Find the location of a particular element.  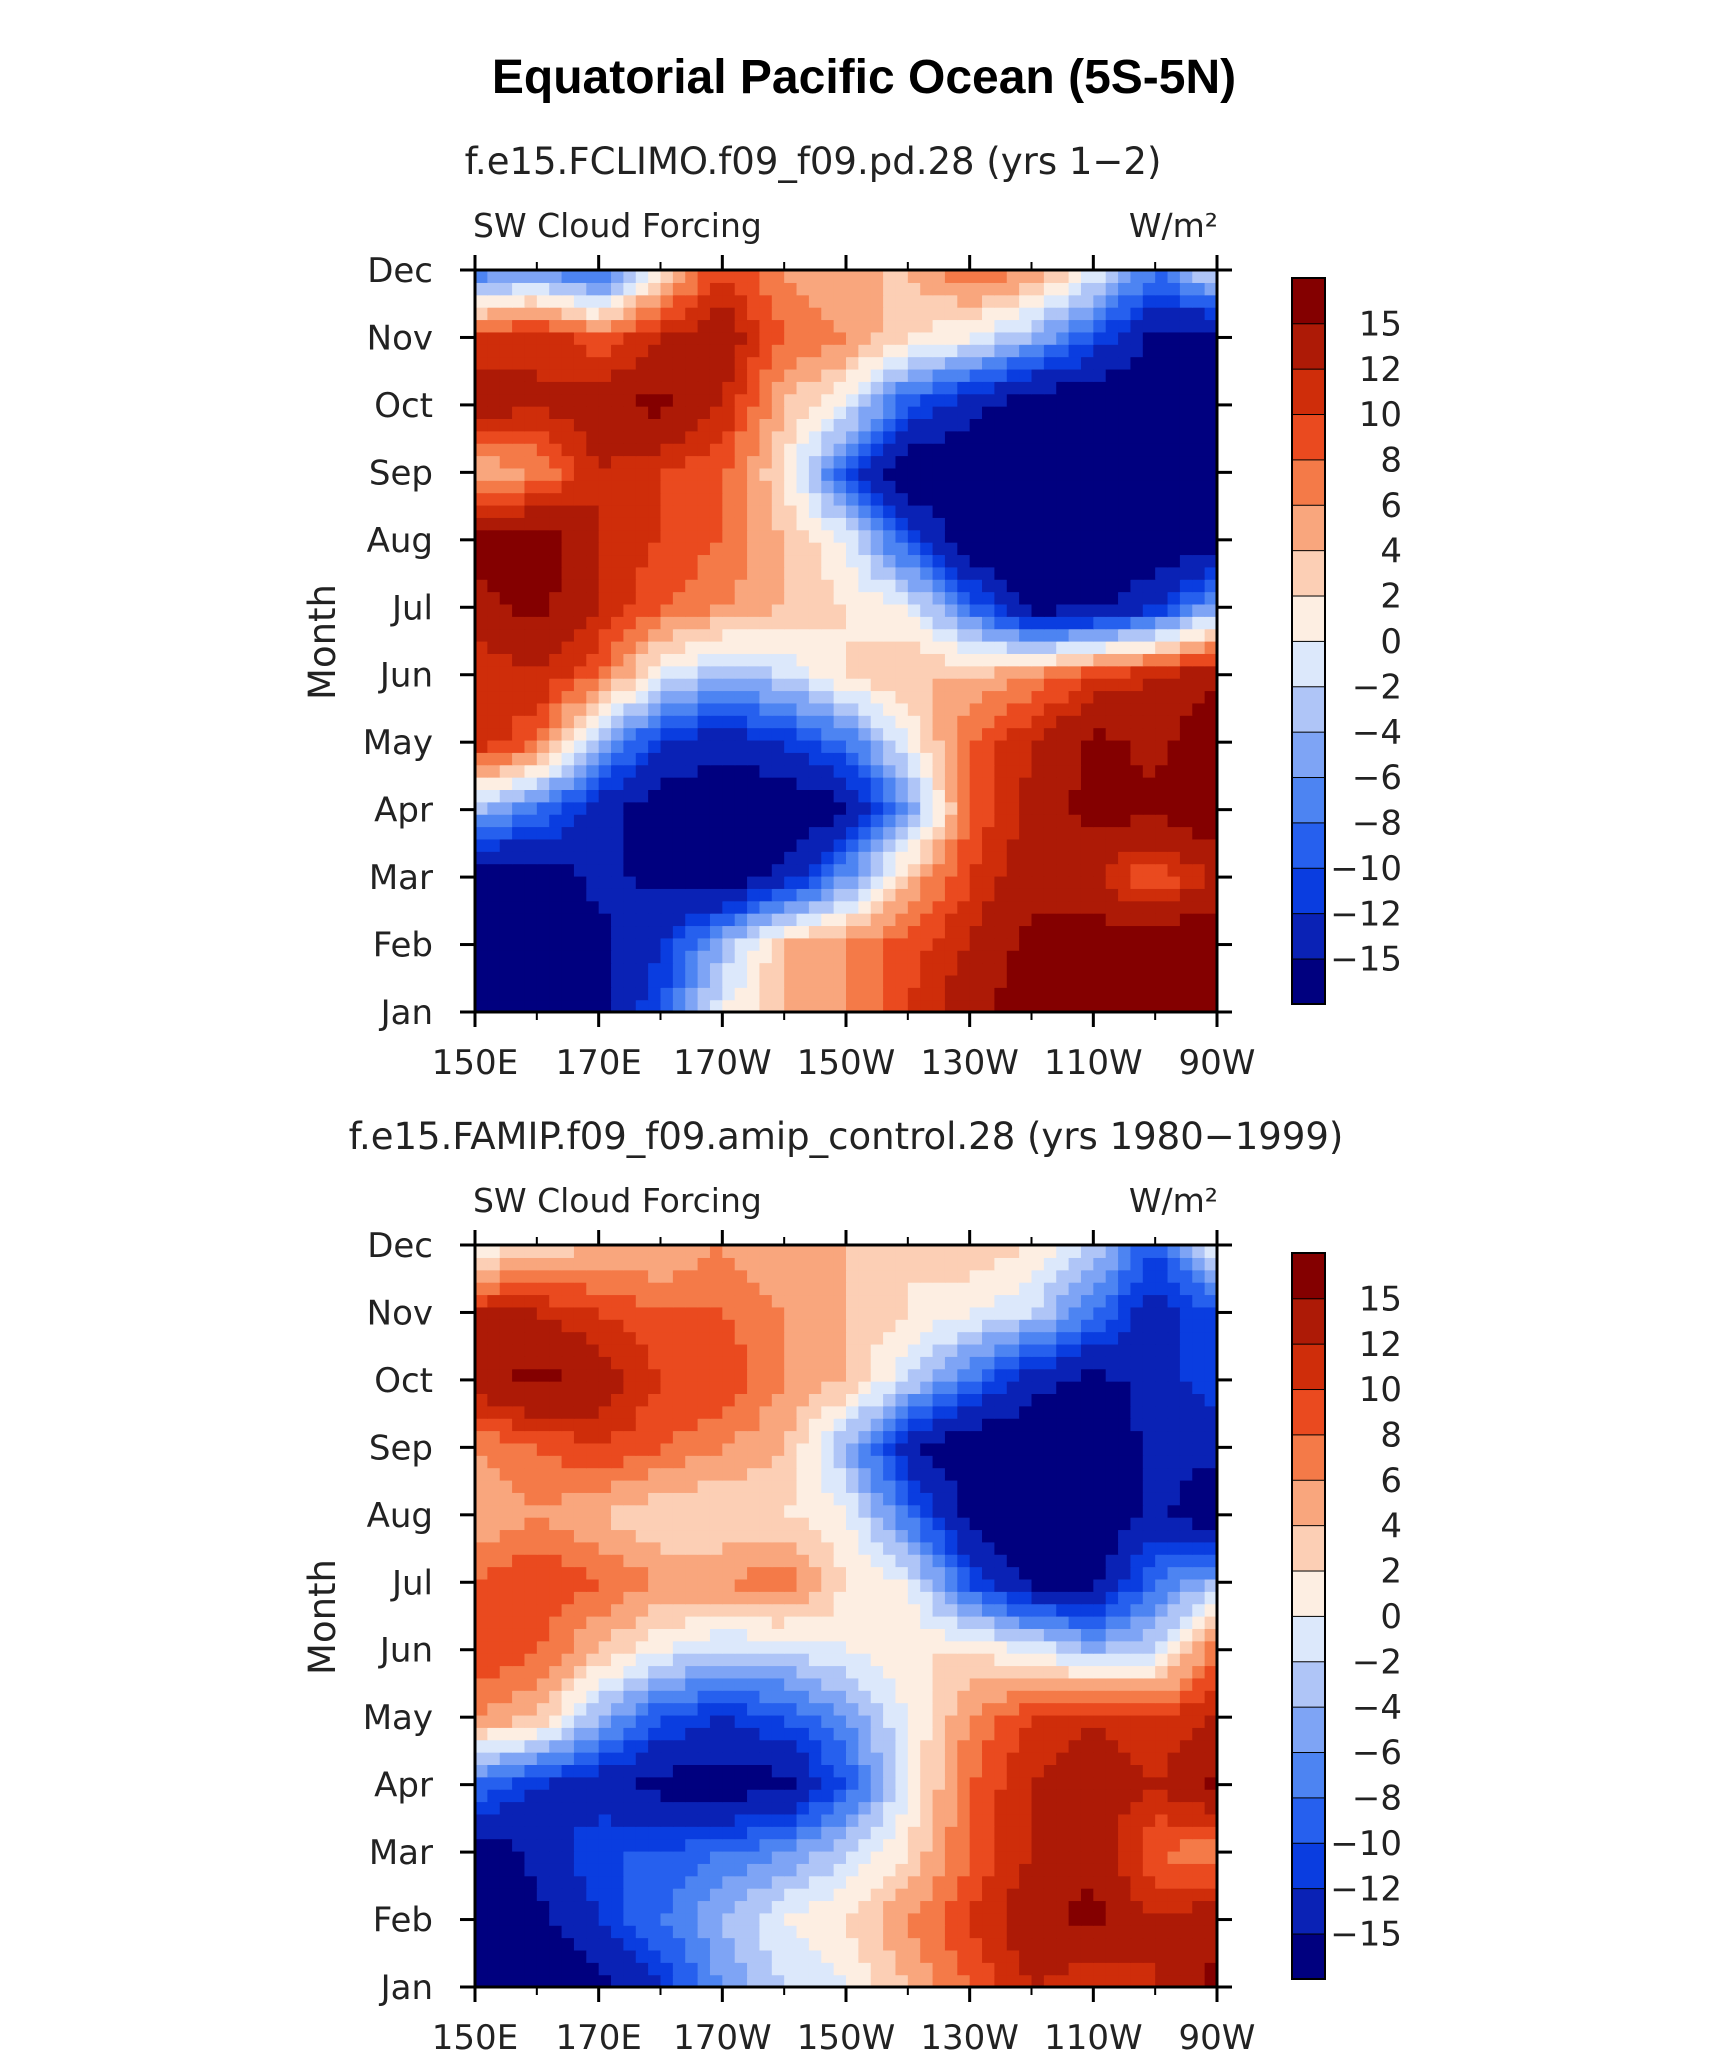

units-label: W/m² is located at coordinates (1173, 225).